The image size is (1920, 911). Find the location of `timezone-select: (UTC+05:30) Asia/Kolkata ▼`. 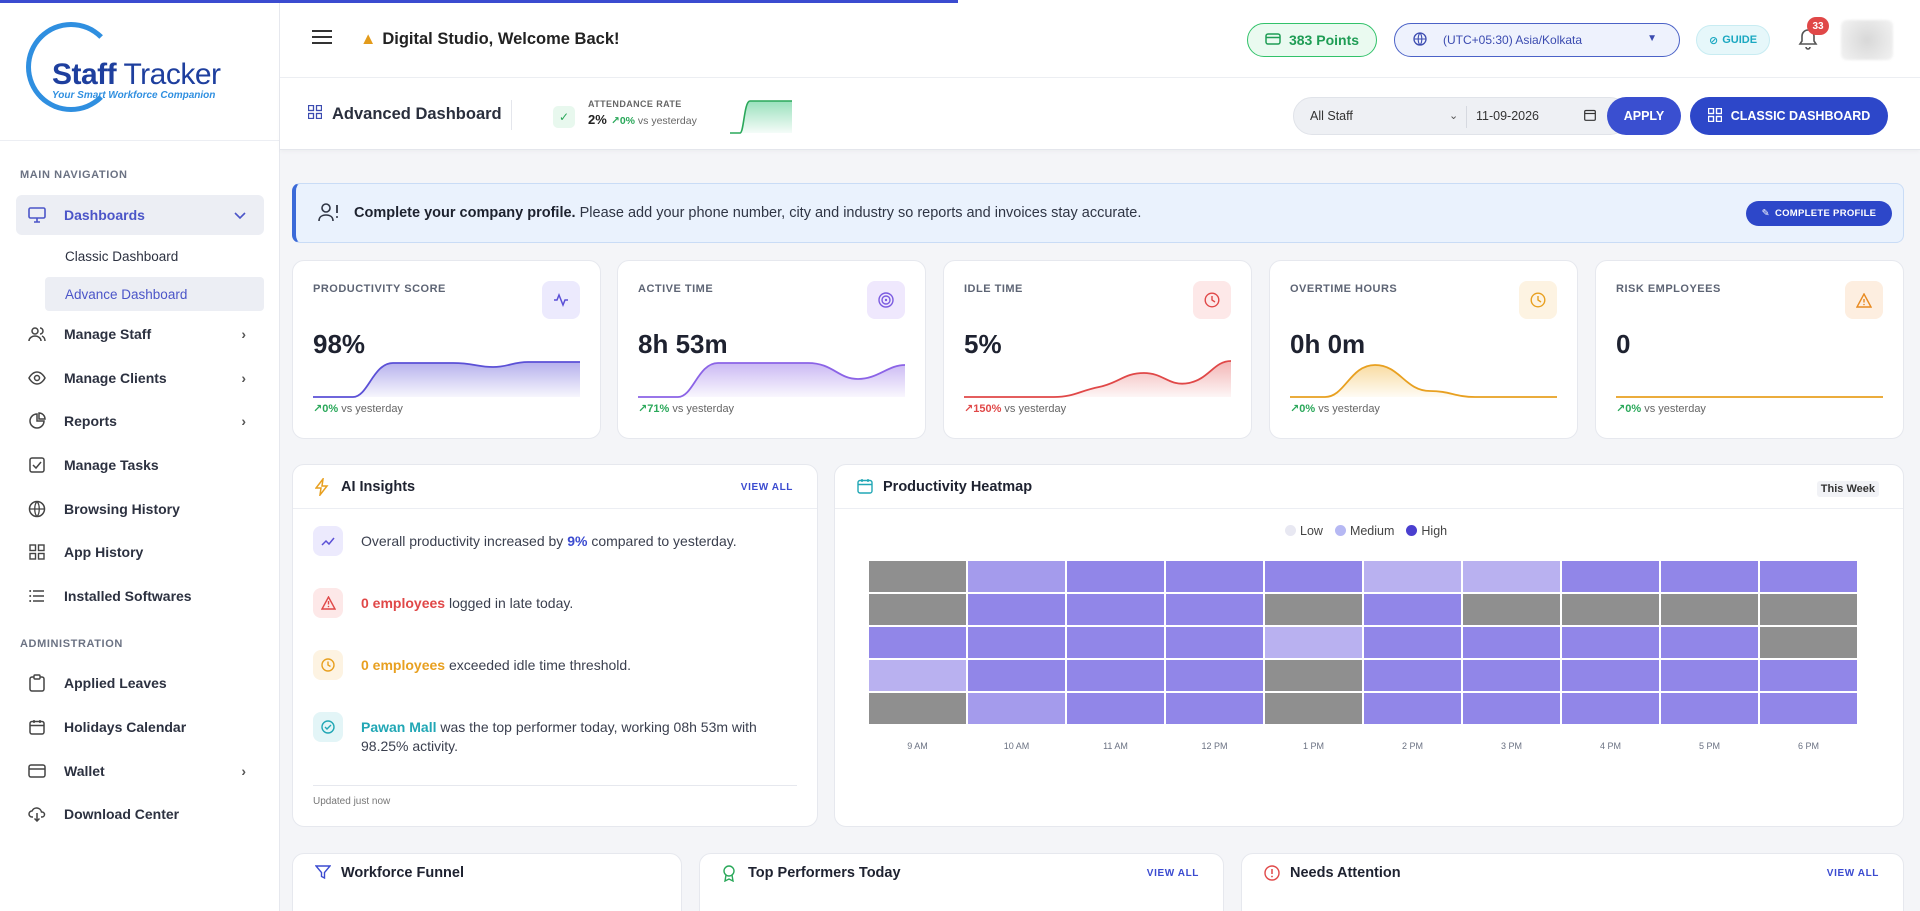

timezone-select: (UTC+05:30) Asia/Kolkata ▼ is located at coordinates (1537, 40).